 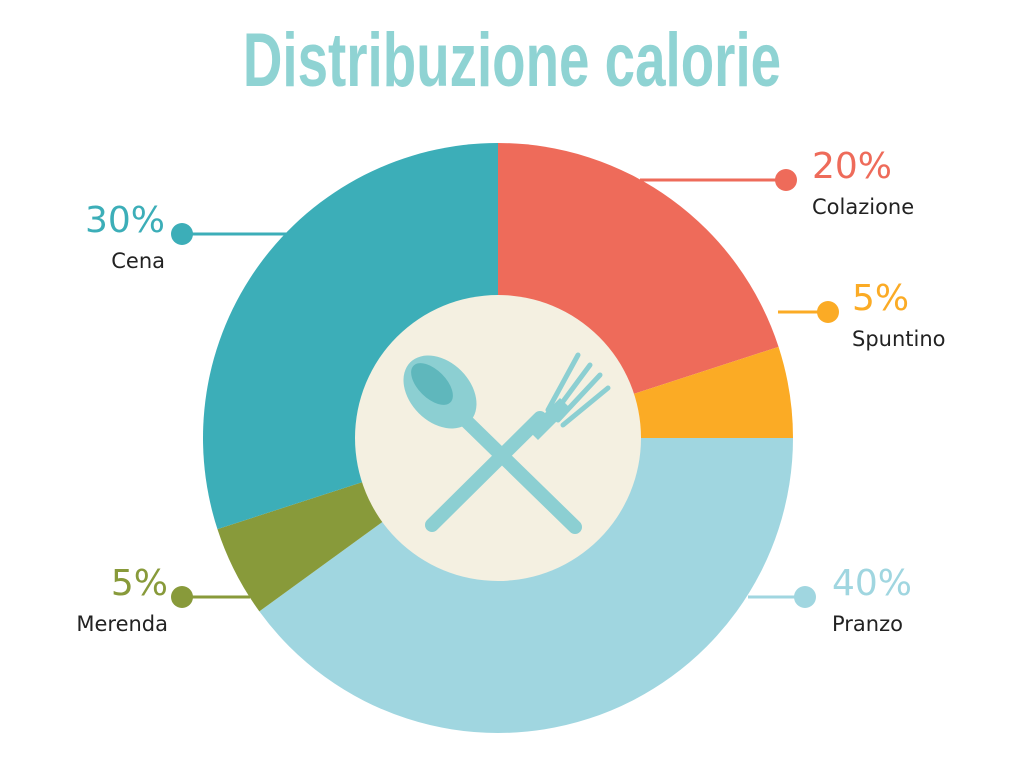 I want to click on value-label: 40%, so click(x=872, y=583).